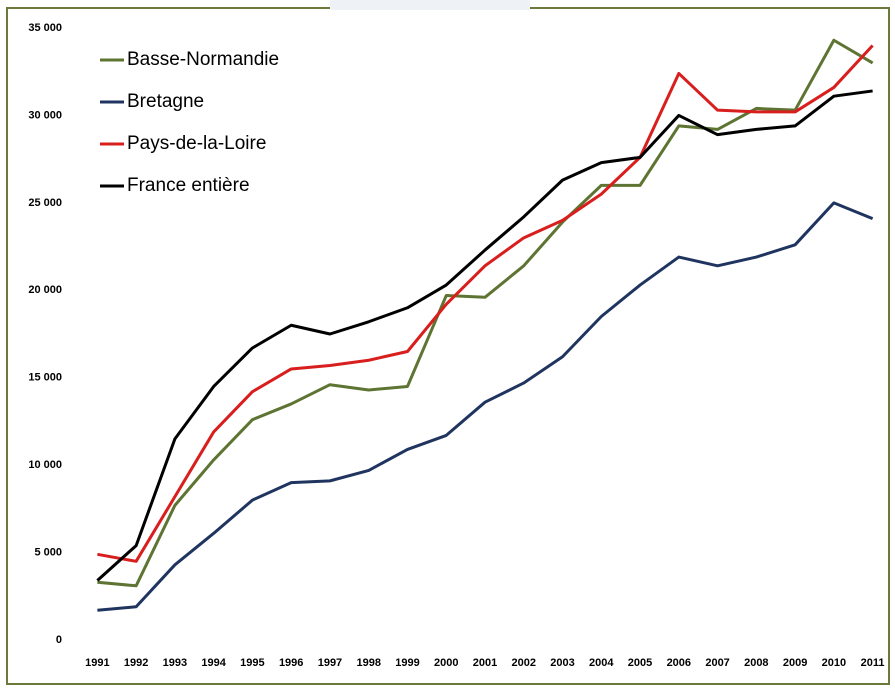  What do you see at coordinates (679, 663) in the screenshot?
I see `x-tick-label: 2006` at bounding box center [679, 663].